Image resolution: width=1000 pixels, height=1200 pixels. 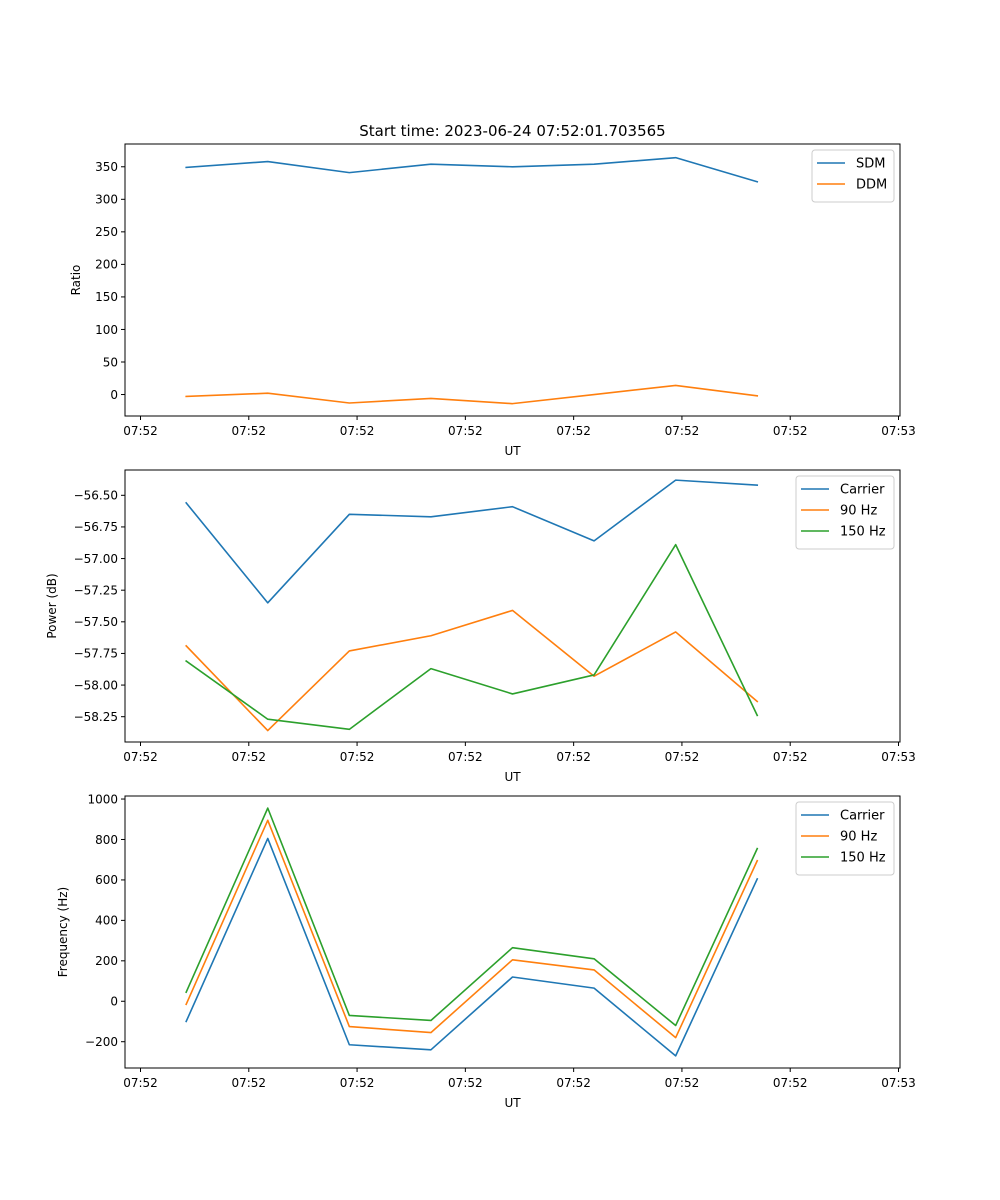 I want to click on y-tick-label: −57.50, so click(x=96, y=622).